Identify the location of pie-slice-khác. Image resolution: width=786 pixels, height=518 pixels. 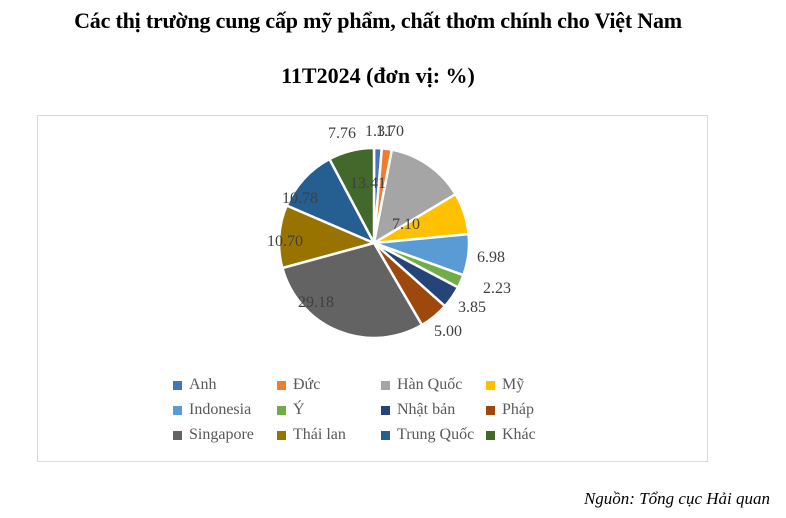
(351, 195).